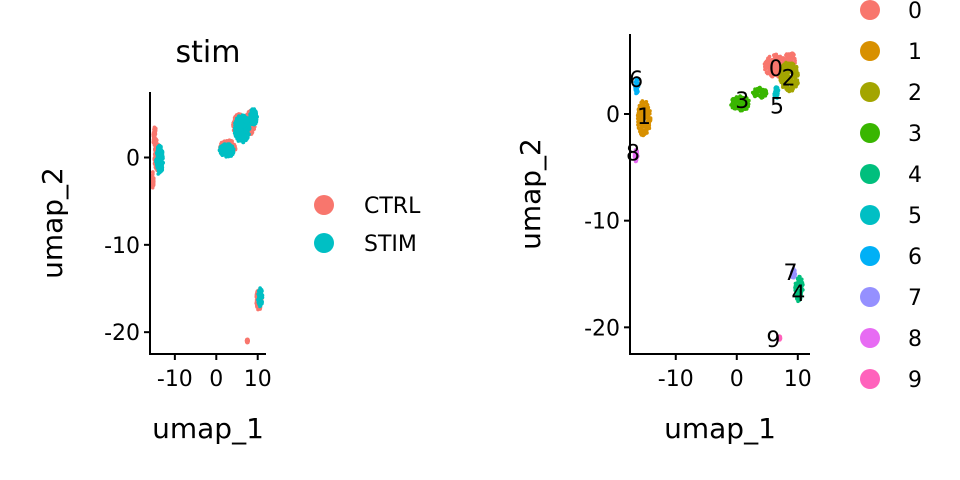 The width and height of the screenshot is (960, 480). What do you see at coordinates (773, 340) in the screenshot?
I see `cluster-label-9: 9` at bounding box center [773, 340].